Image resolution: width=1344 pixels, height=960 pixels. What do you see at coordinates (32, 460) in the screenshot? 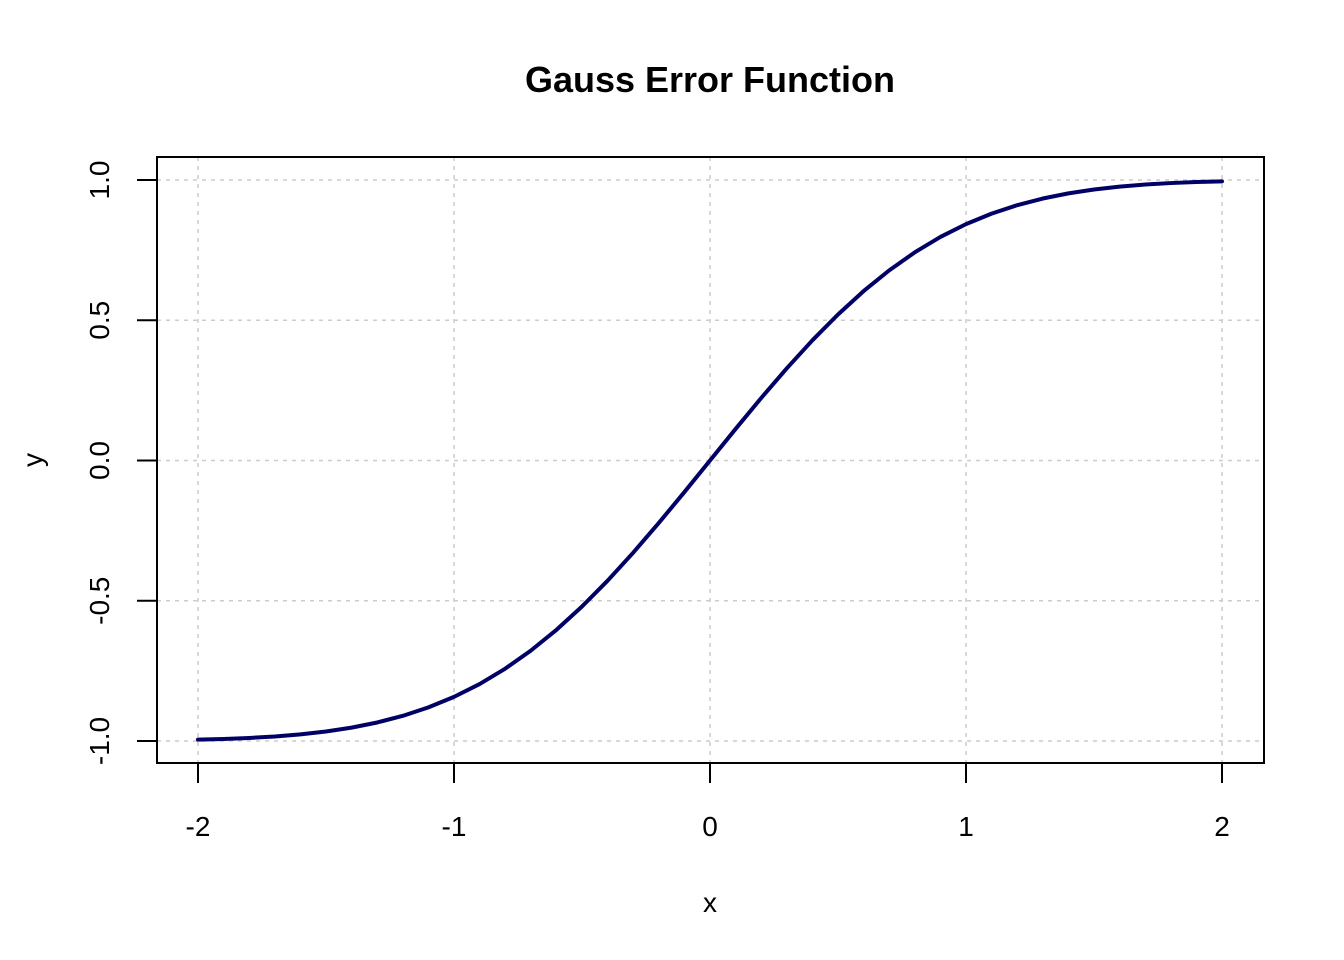
I see `y-axis-label: y` at bounding box center [32, 460].